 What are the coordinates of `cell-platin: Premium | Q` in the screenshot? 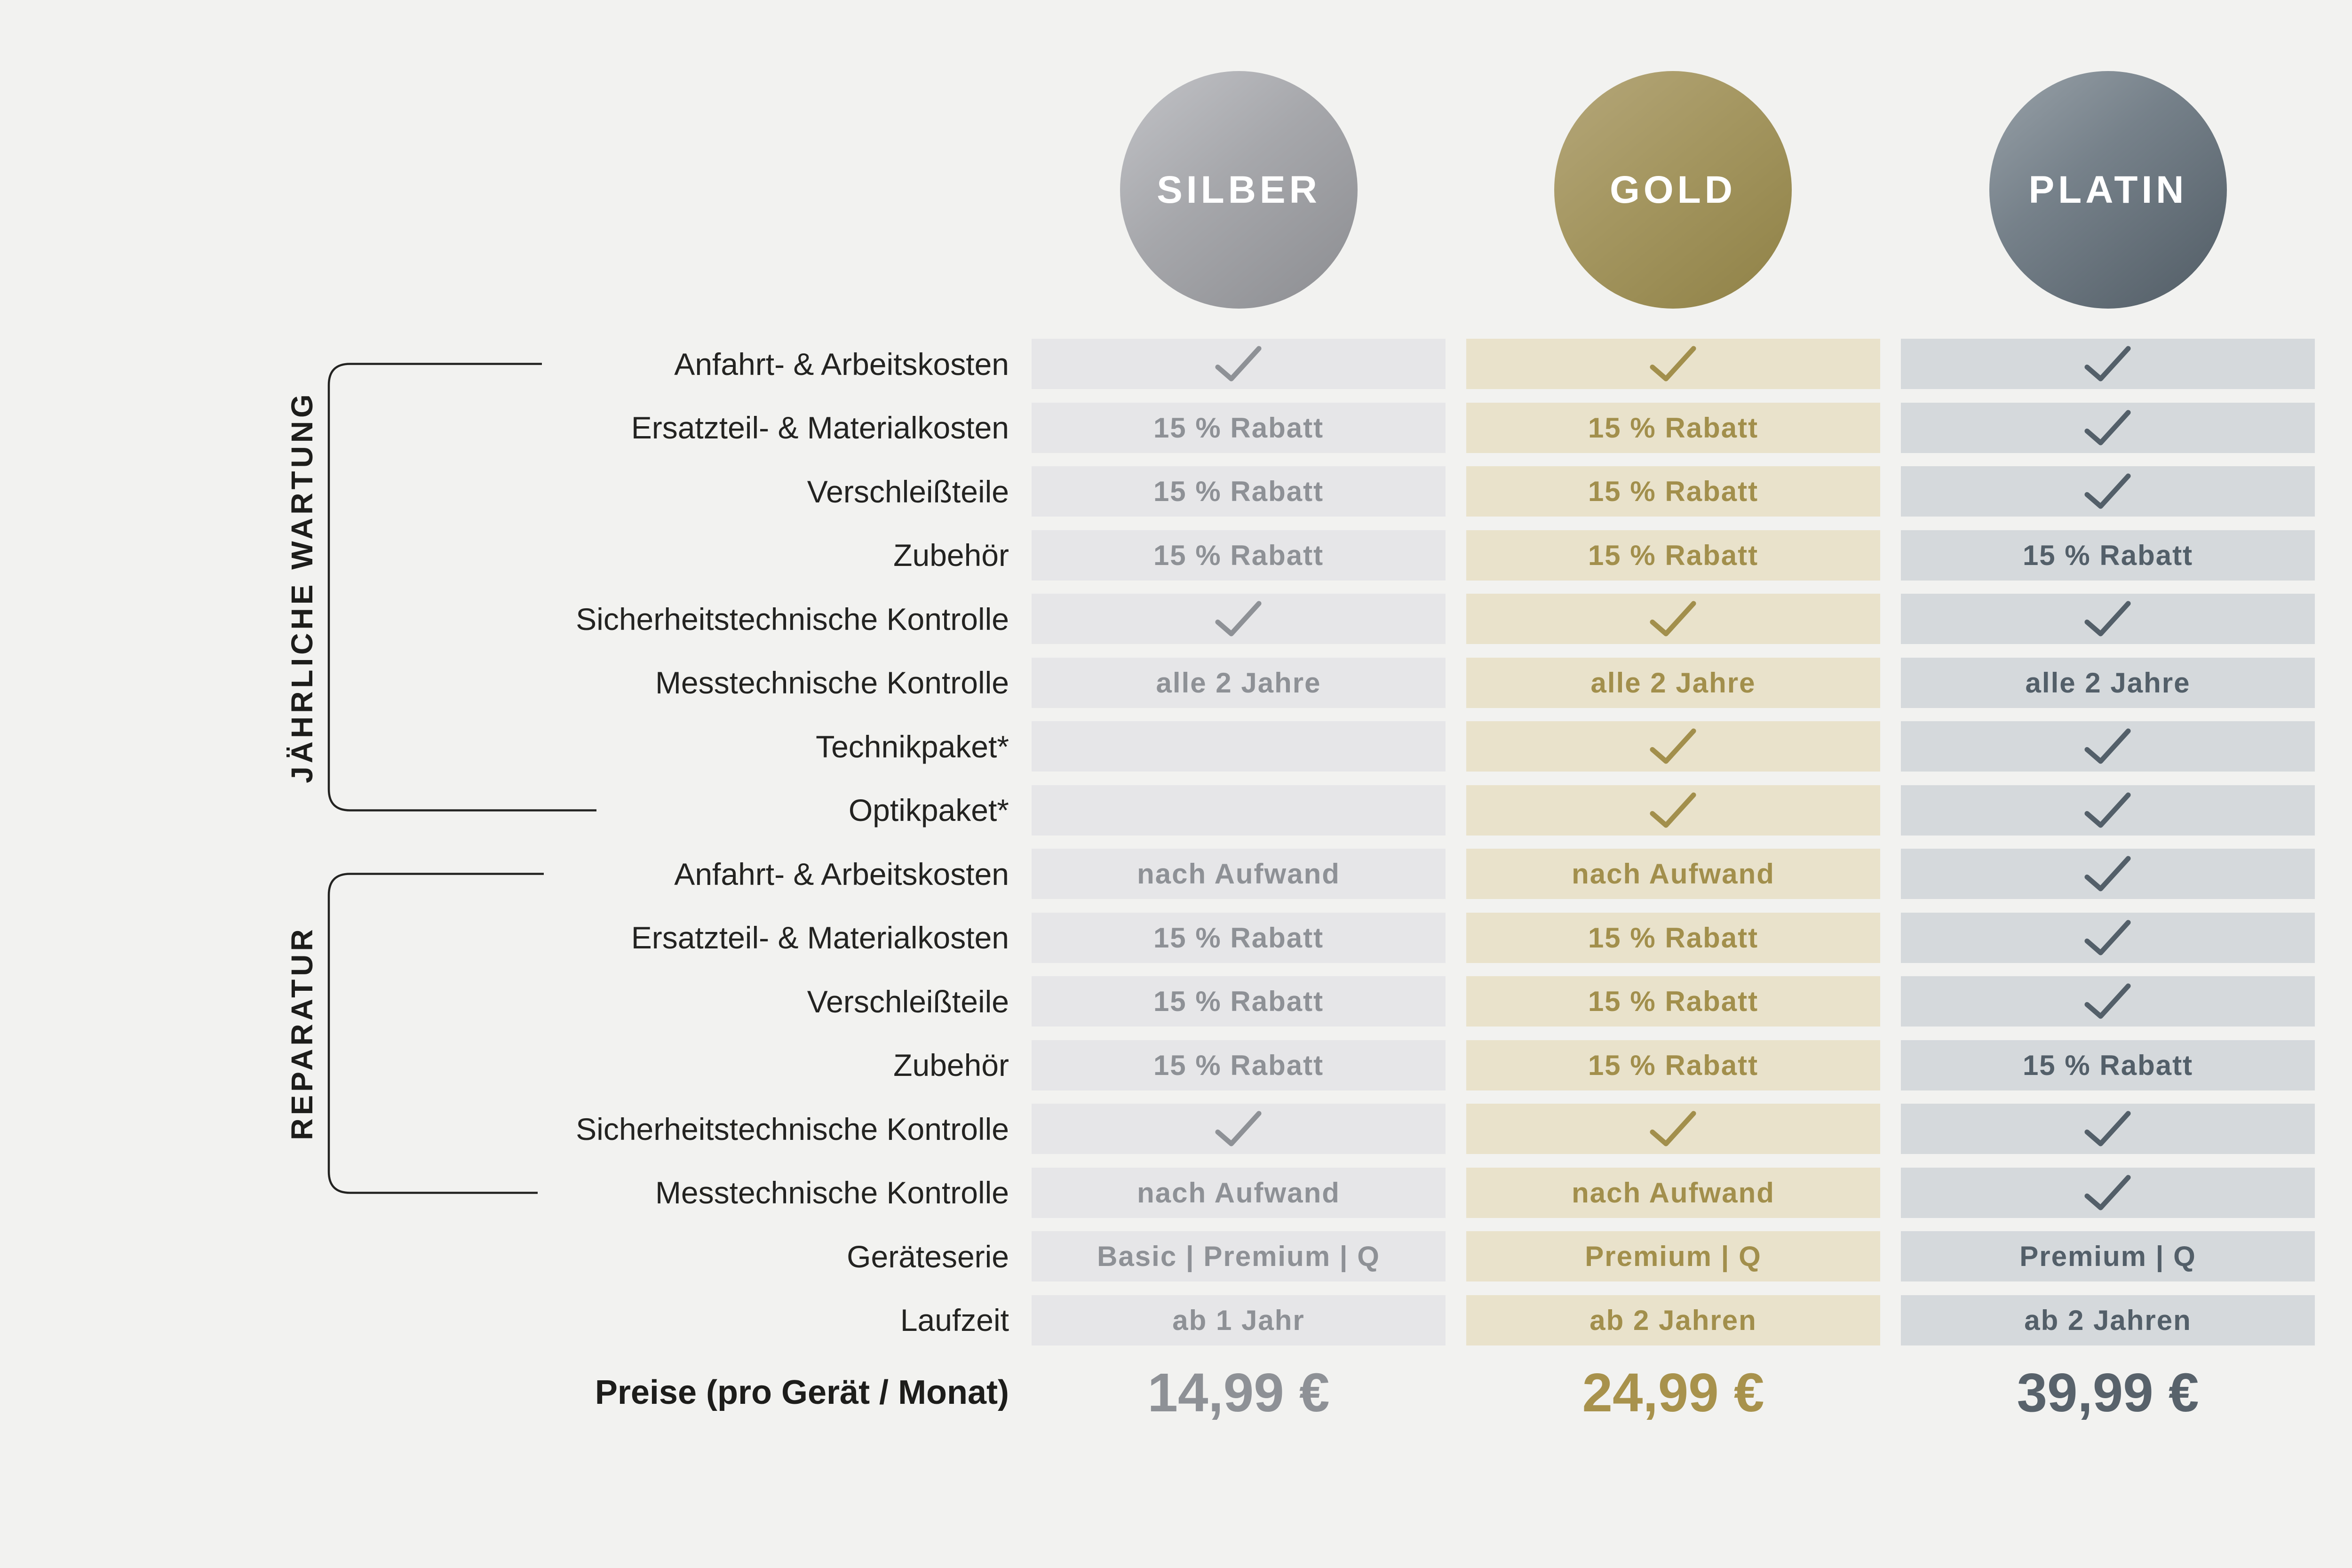 It's located at (2108, 1256).